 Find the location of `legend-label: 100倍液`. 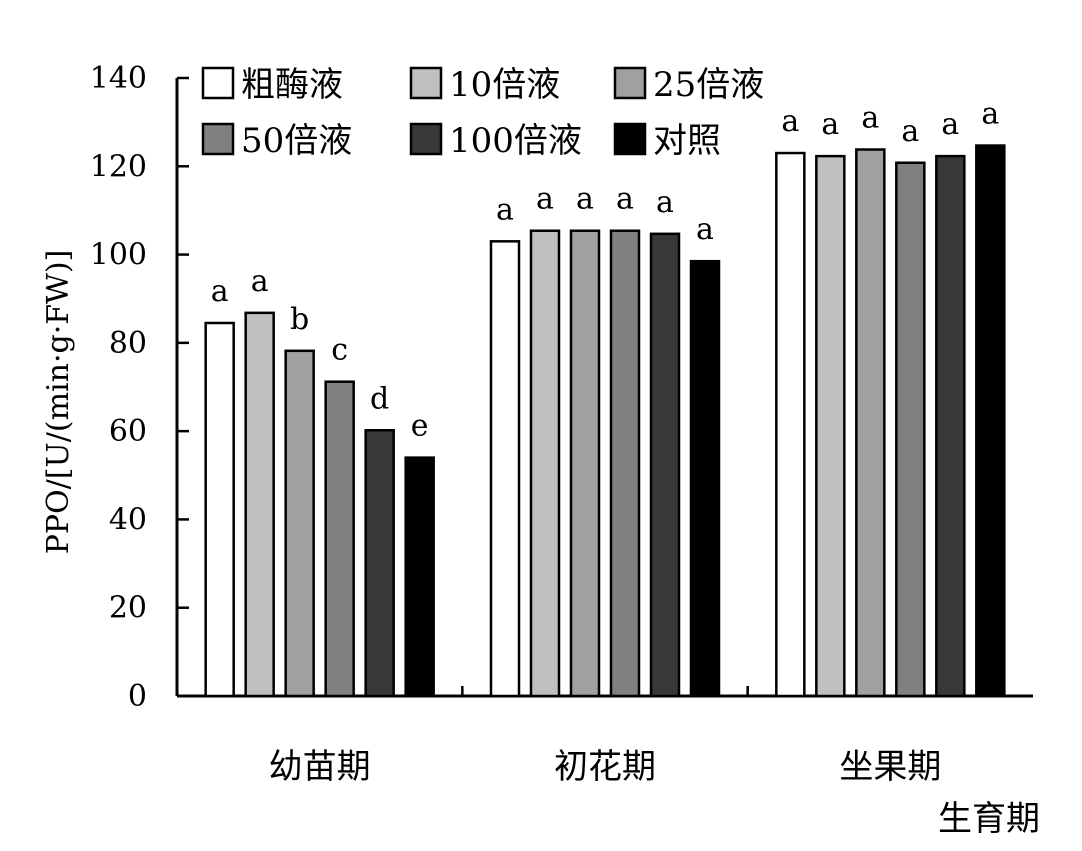

legend-label: 100倍液 is located at coordinates (515, 141).